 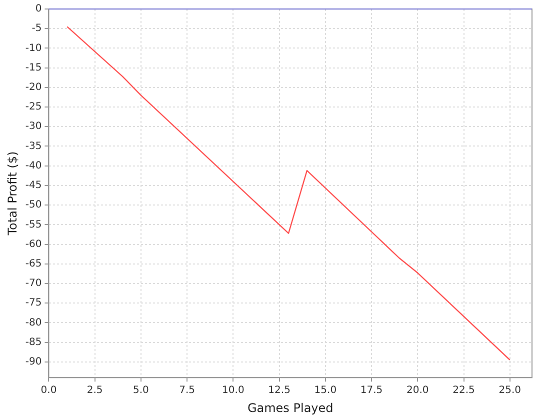 What do you see at coordinates (141, 390) in the screenshot?
I see `x-tick-label: 5.0` at bounding box center [141, 390].